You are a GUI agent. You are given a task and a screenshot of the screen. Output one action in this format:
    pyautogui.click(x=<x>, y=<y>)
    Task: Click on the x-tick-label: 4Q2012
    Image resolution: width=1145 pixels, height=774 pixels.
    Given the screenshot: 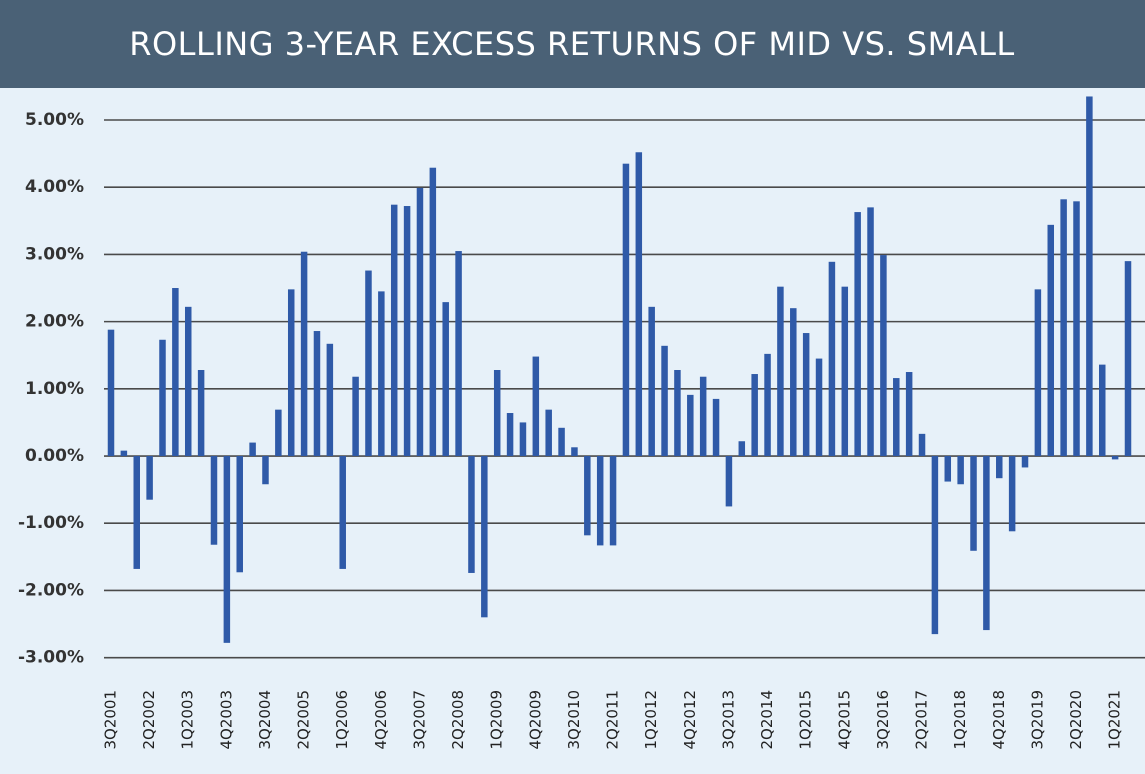 What is the action you would take?
    pyautogui.click(x=690, y=720)
    